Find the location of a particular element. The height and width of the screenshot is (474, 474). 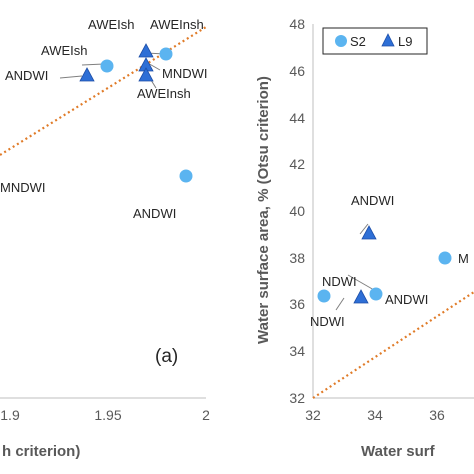

right-ref-line is located at coordinates (393, 345).